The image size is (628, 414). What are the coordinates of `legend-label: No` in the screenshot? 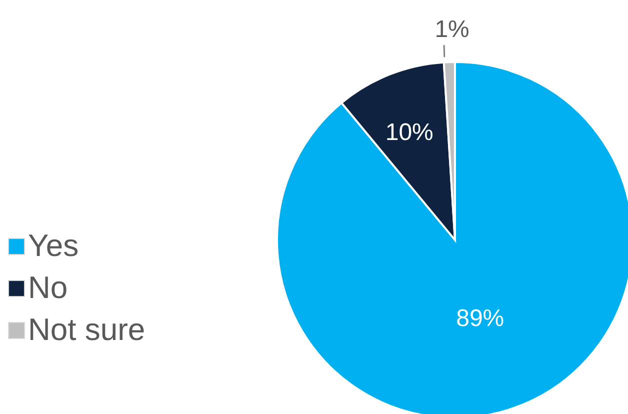 It's located at (48, 288).